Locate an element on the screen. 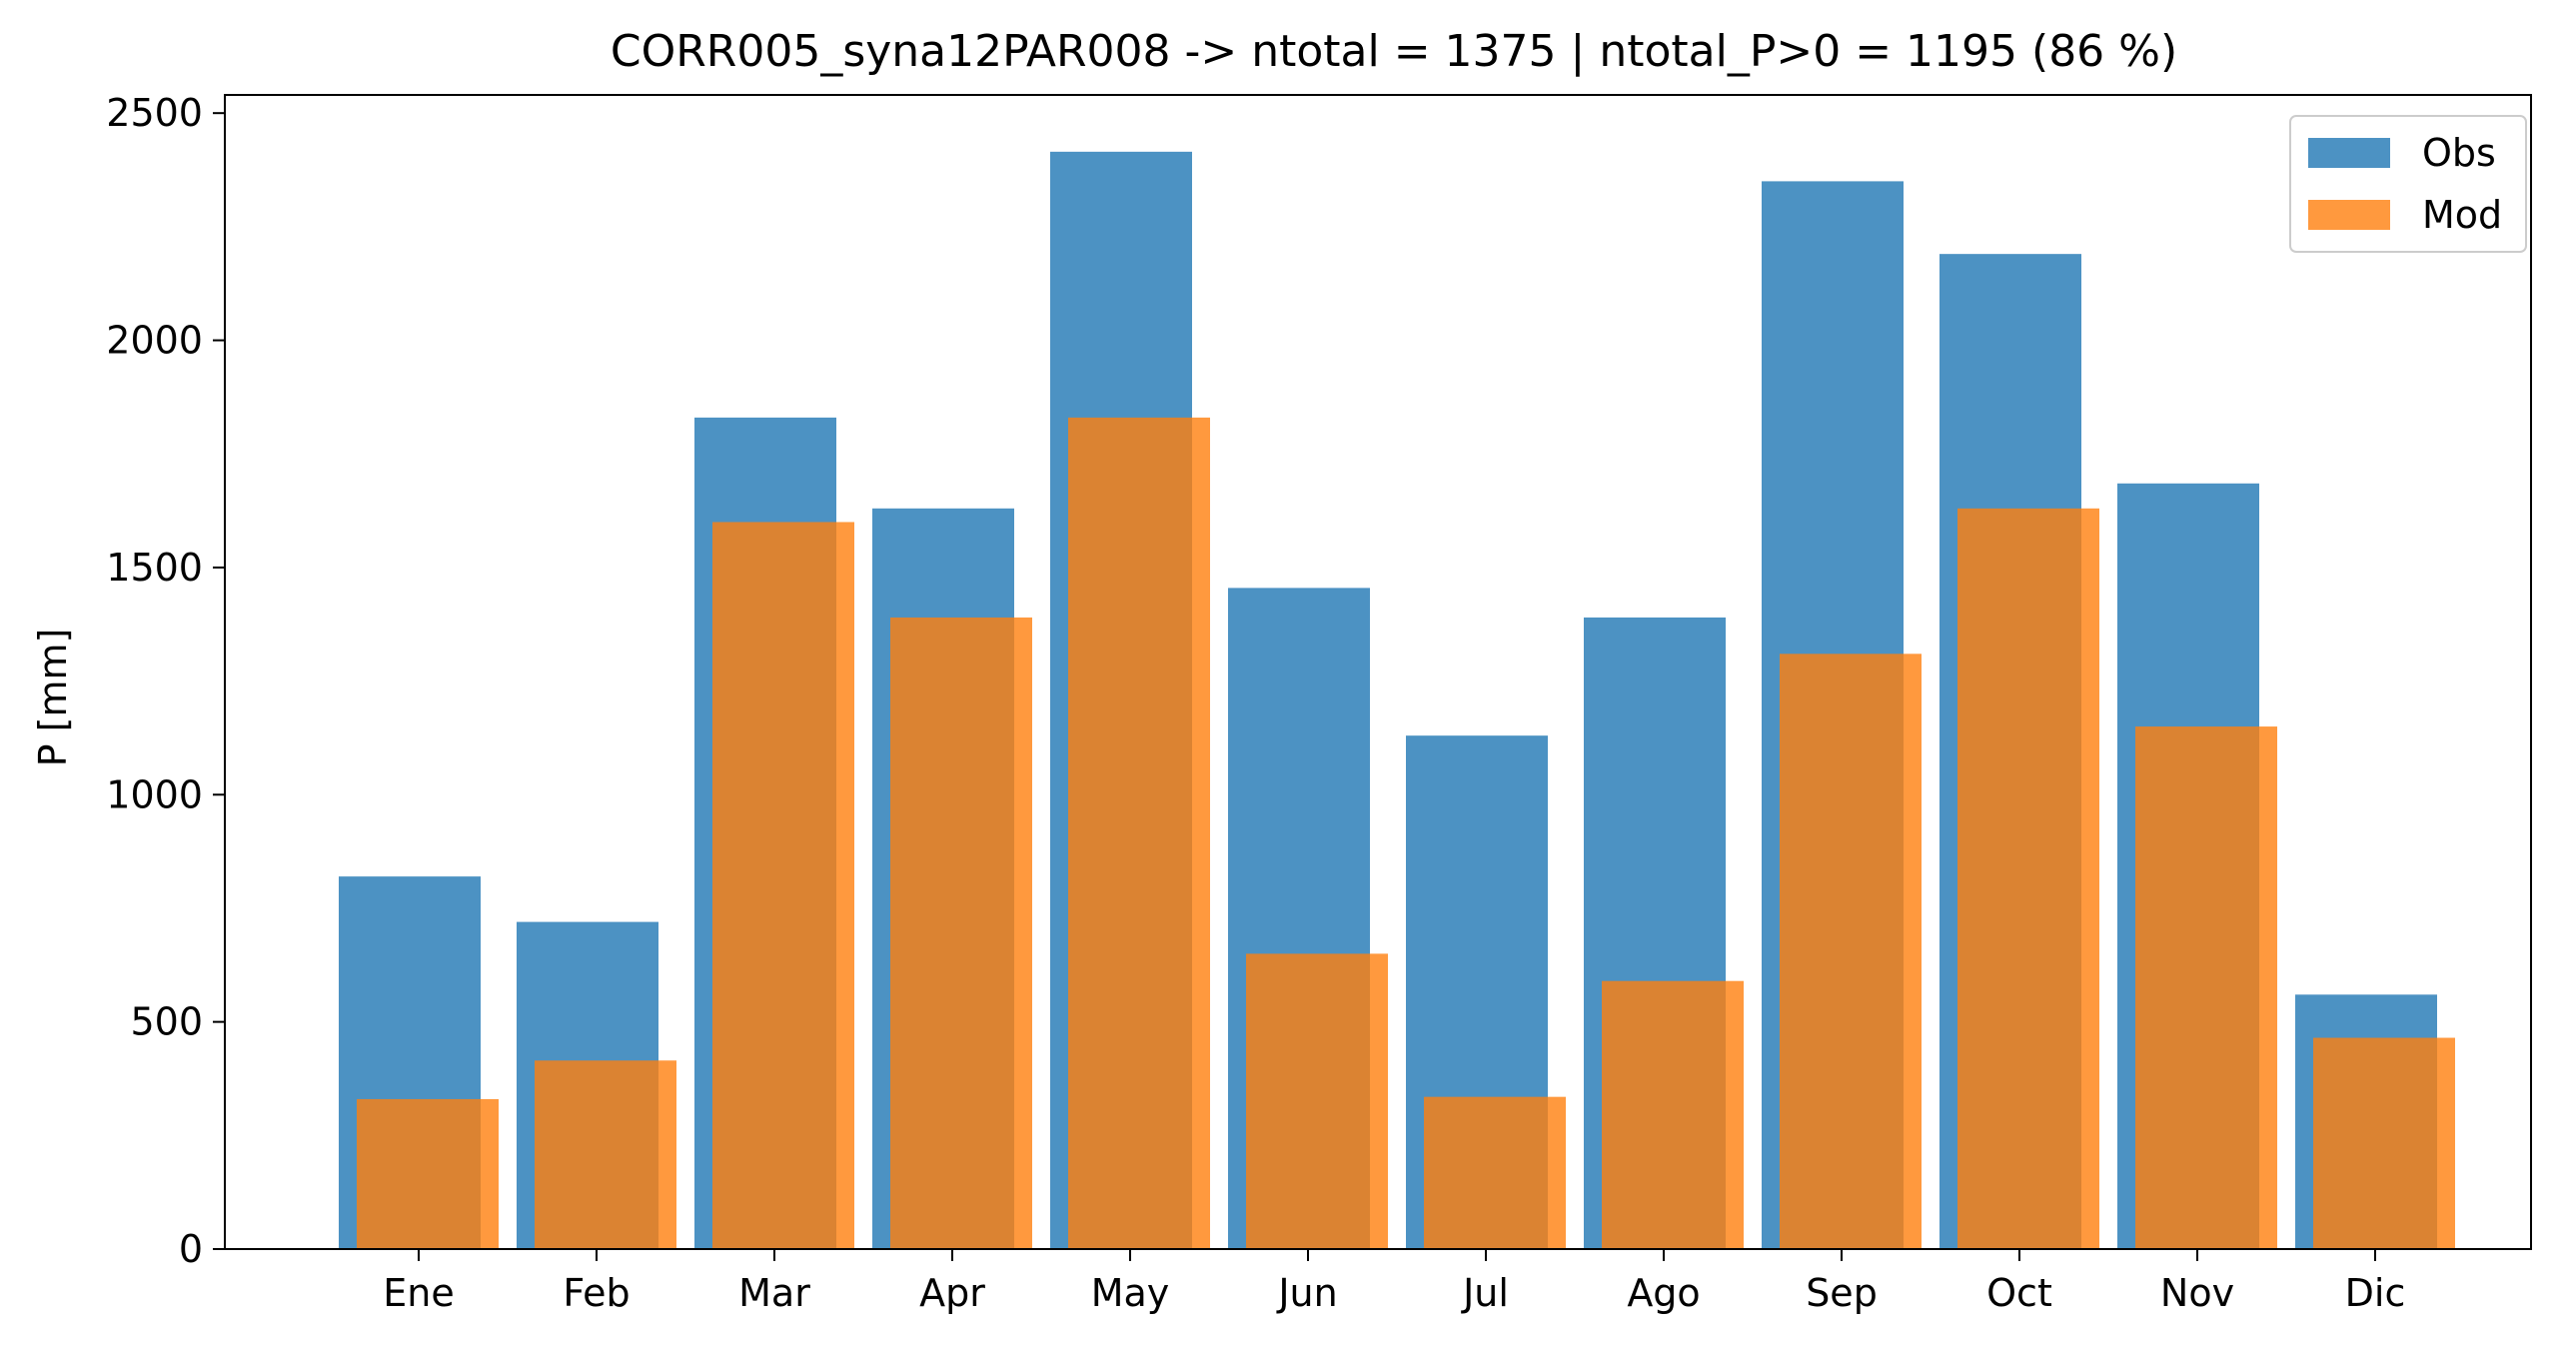 The height and width of the screenshot is (1348, 2576). bar-mod-jul is located at coordinates (1495, 1173).